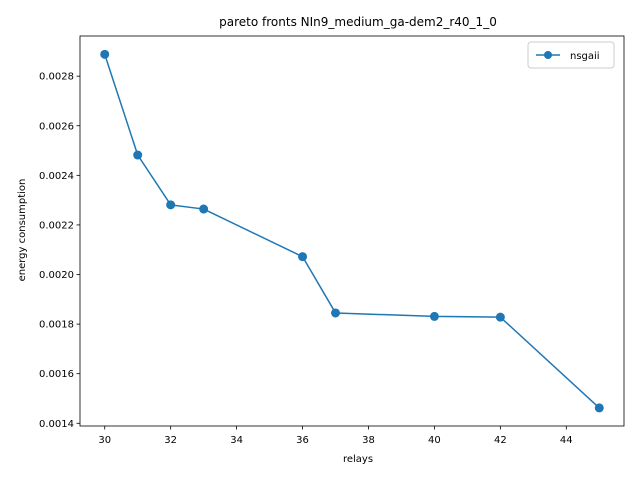 This screenshot has width=640, height=480. Describe the element at coordinates (566, 440) in the screenshot. I see `x-tick-label: 44` at that location.